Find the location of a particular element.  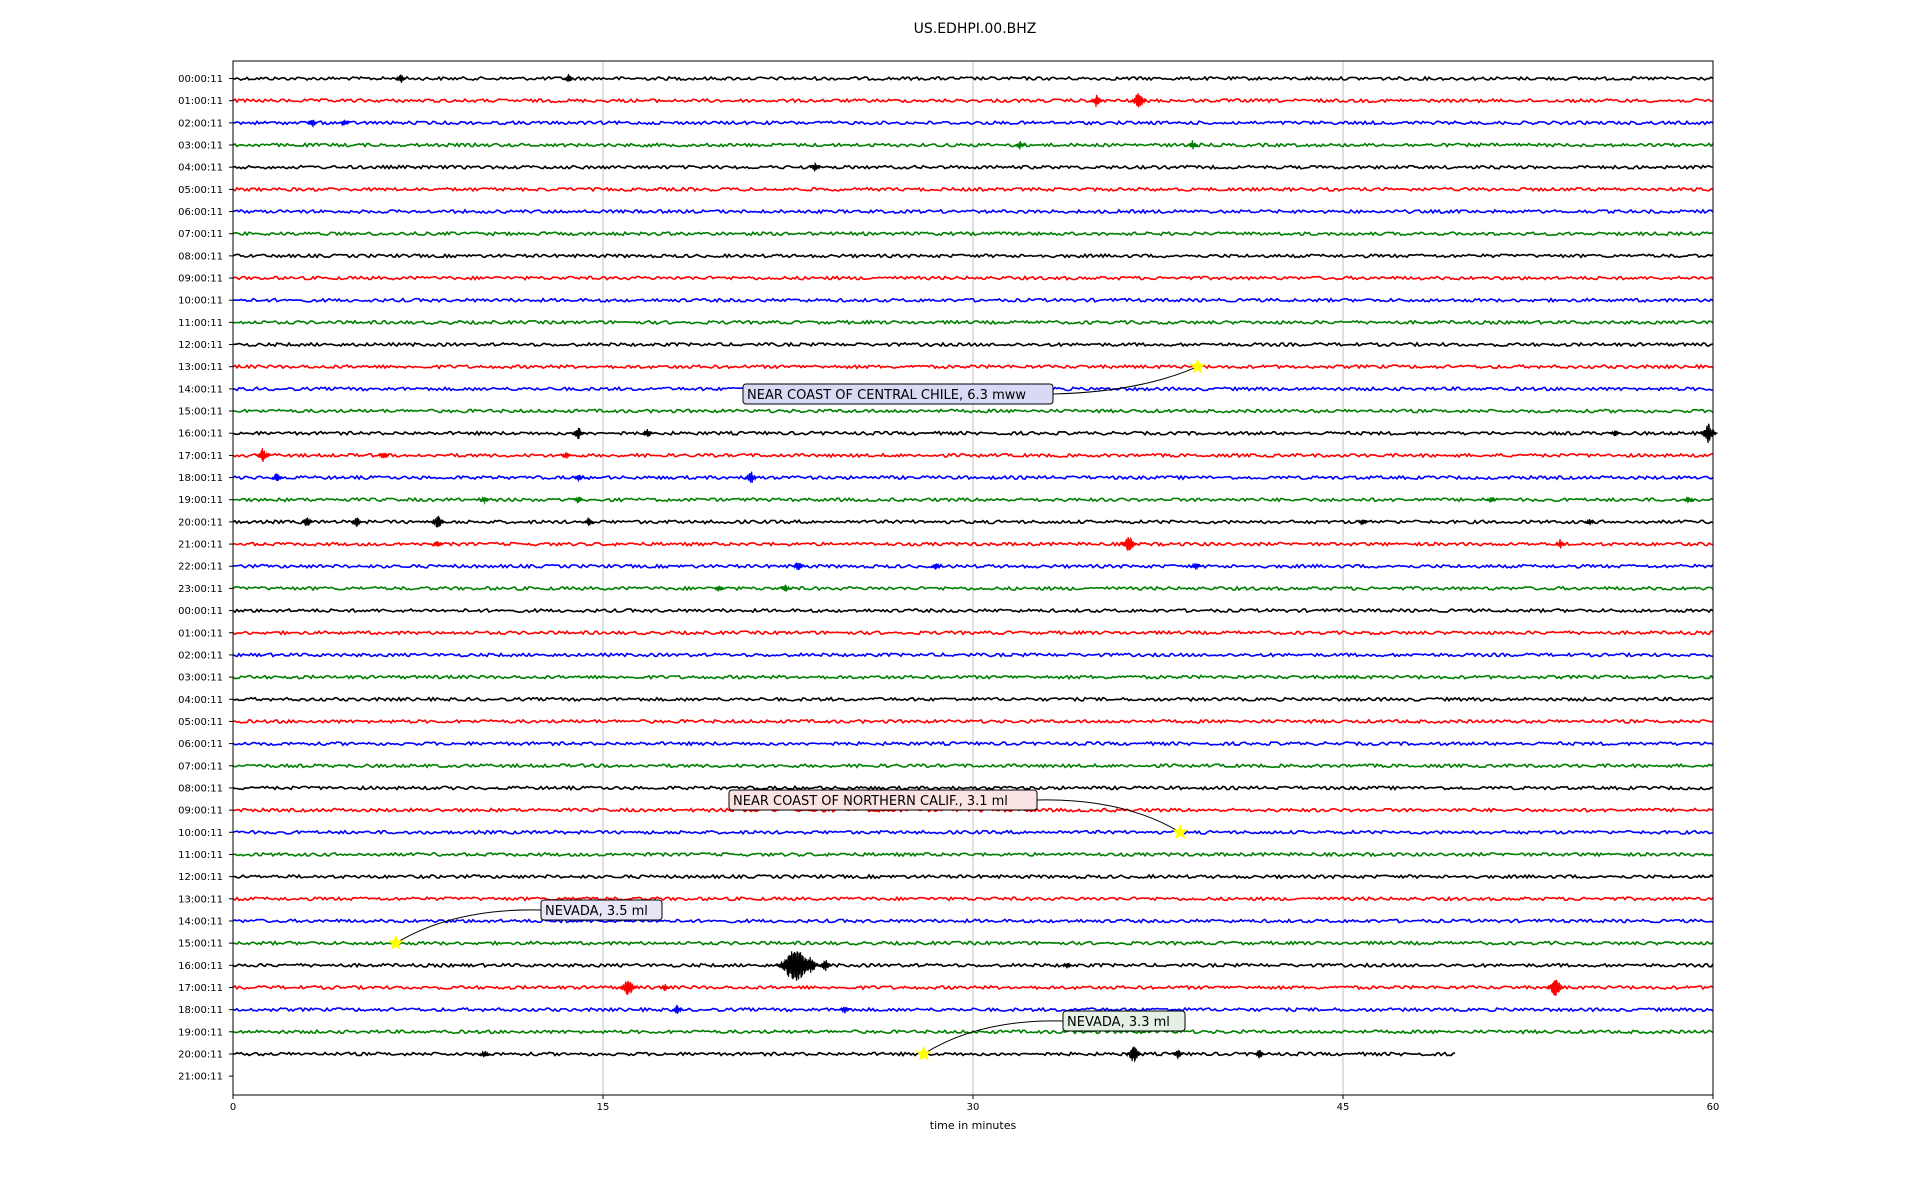

chart-title: US.EDHPI.00.BHZ is located at coordinates (975, 29).